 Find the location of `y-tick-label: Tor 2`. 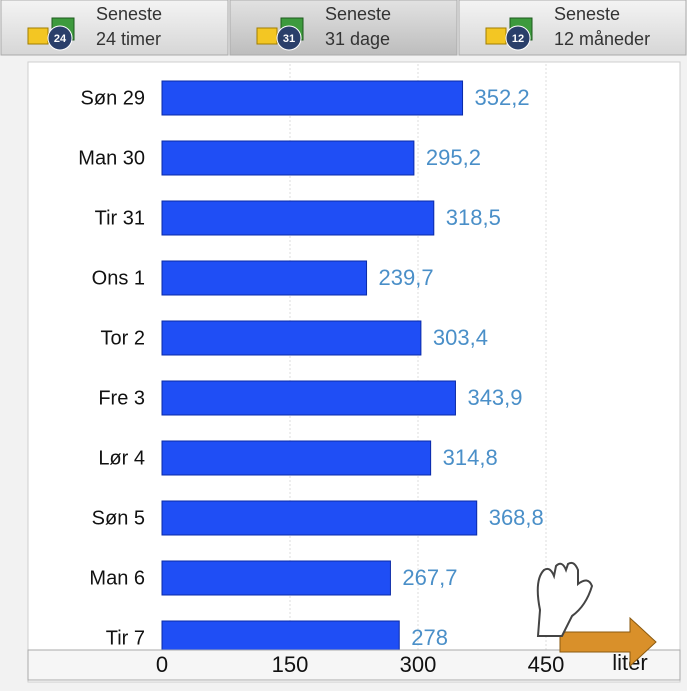

y-tick-label: Tor 2 is located at coordinates (123, 338).